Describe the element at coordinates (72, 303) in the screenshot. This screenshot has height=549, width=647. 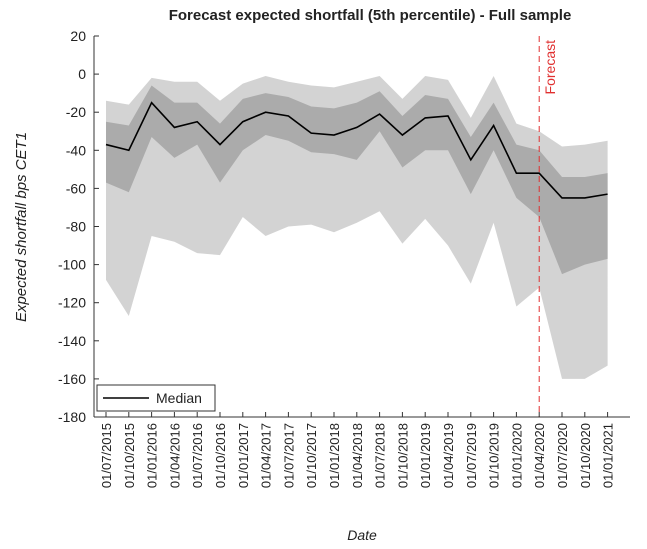
I see `y-tick-label: -120` at that location.